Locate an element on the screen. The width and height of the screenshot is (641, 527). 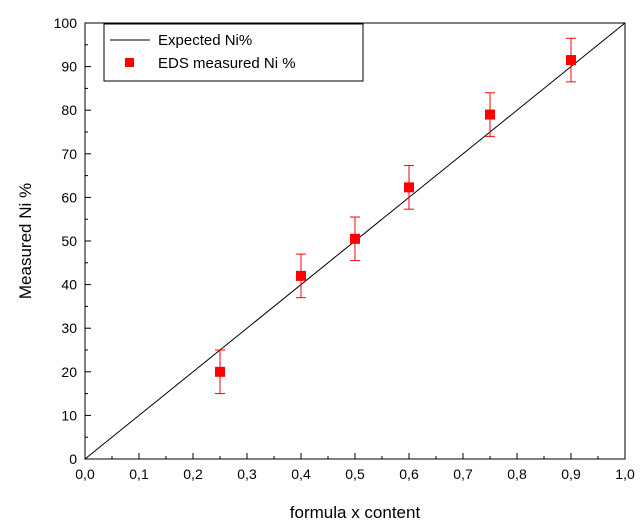
y-axis-title: Measured Ni % is located at coordinates (25, 241).